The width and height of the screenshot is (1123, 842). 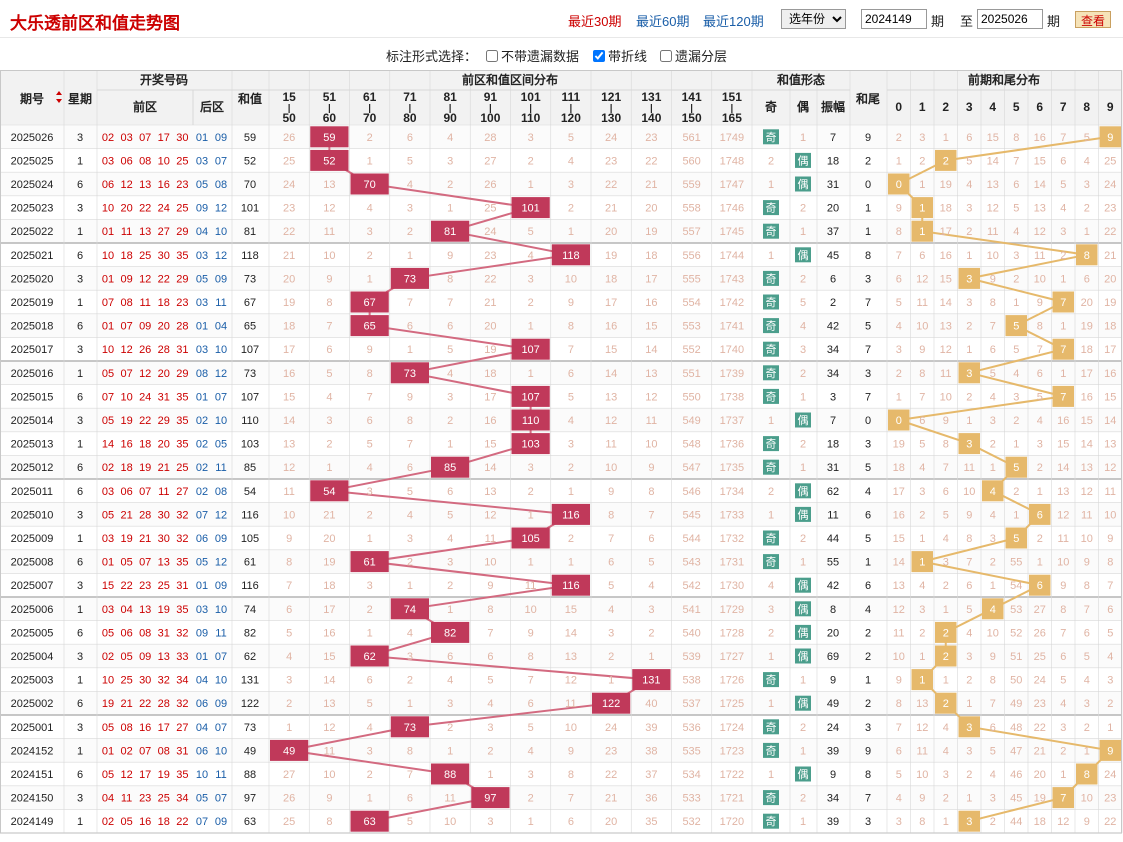 I want to click on miss-value: 1747, so click(x=732, y=185).